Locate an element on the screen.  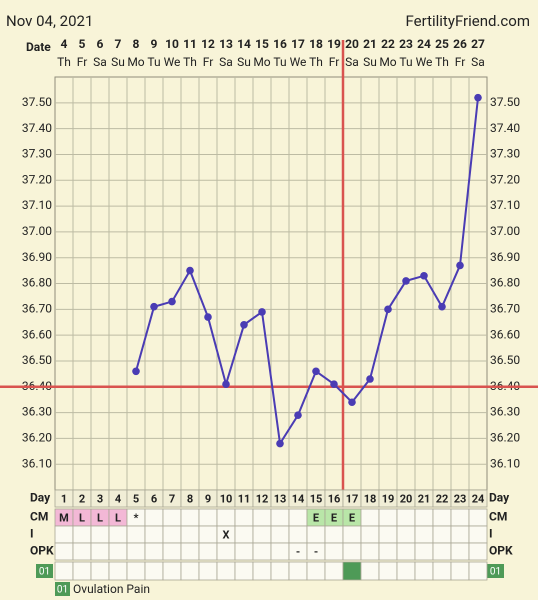
cm-value: E is located at coordinates (352, 517).